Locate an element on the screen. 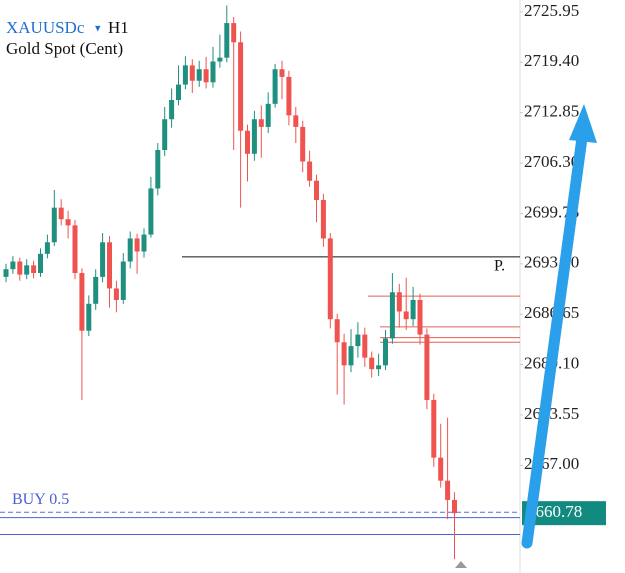  y-tick-label: 2712.85 is located at coordinates (551, 111).